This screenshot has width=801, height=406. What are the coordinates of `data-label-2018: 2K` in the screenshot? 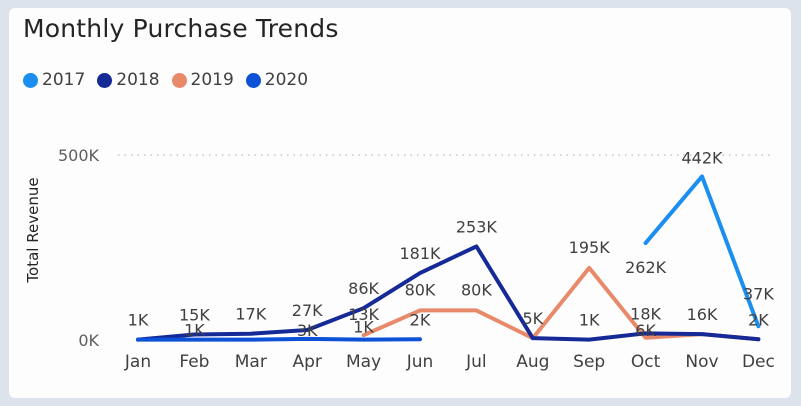 It's located at (758, 319).